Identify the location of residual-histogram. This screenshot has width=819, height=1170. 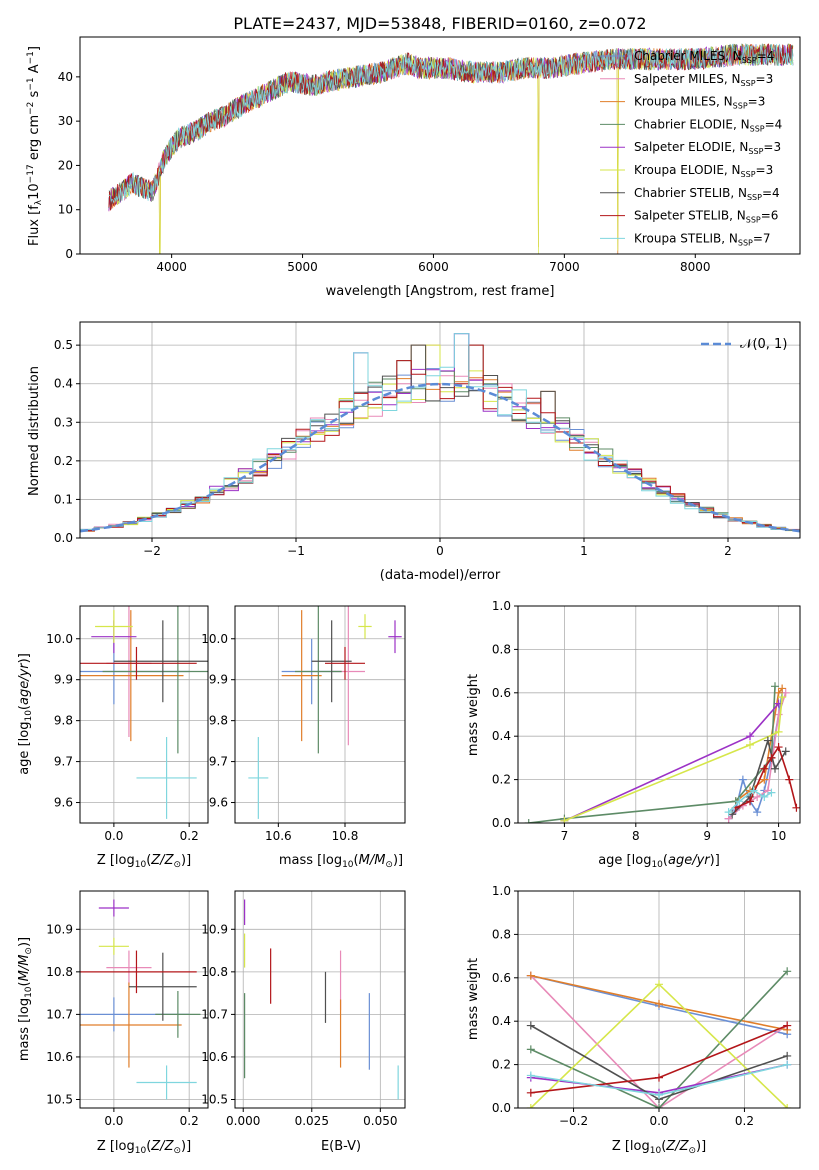
(440, 432).